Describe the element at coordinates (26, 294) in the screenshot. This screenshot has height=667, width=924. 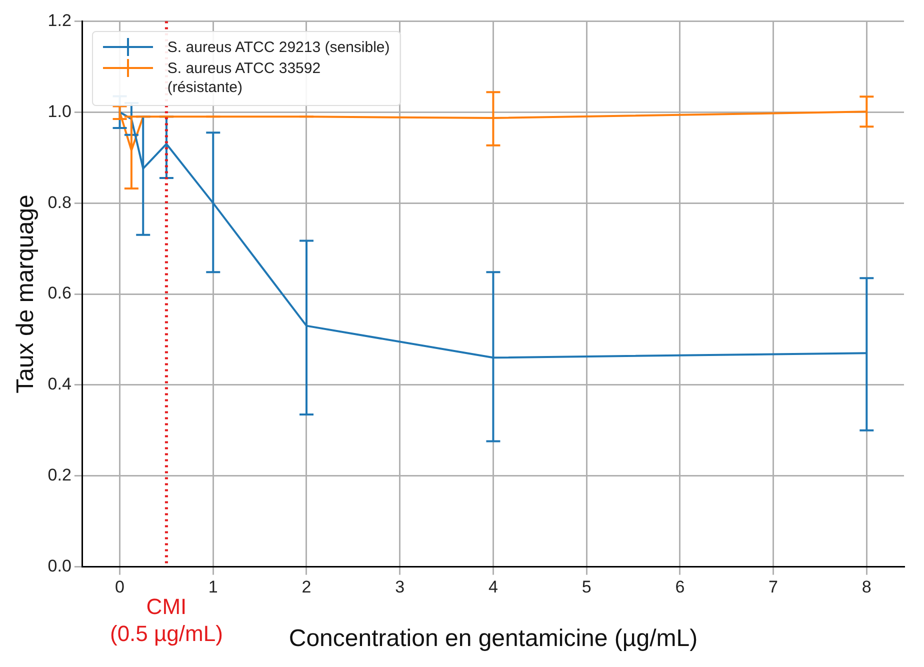
I see `y-axis-title: Taux de marquage` at that location.